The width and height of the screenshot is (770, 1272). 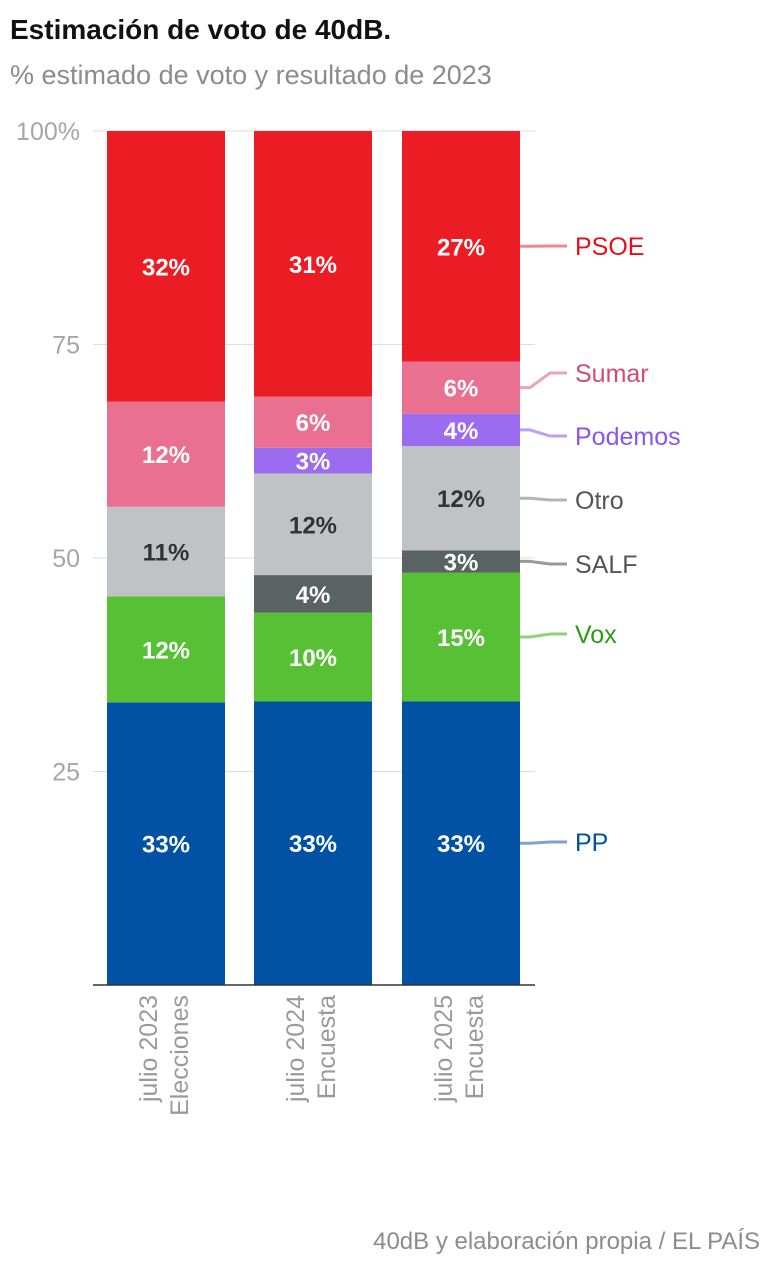 What do you see at coordinates (66, 346) in the screenshot?
I see `y-tick-label: 75` at bounding box center [66, 346].